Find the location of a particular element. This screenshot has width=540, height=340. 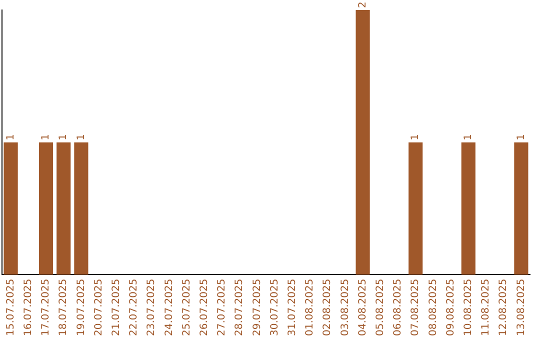

x-tick-label: 04.08.2025 is located at coordinates (362, 307).